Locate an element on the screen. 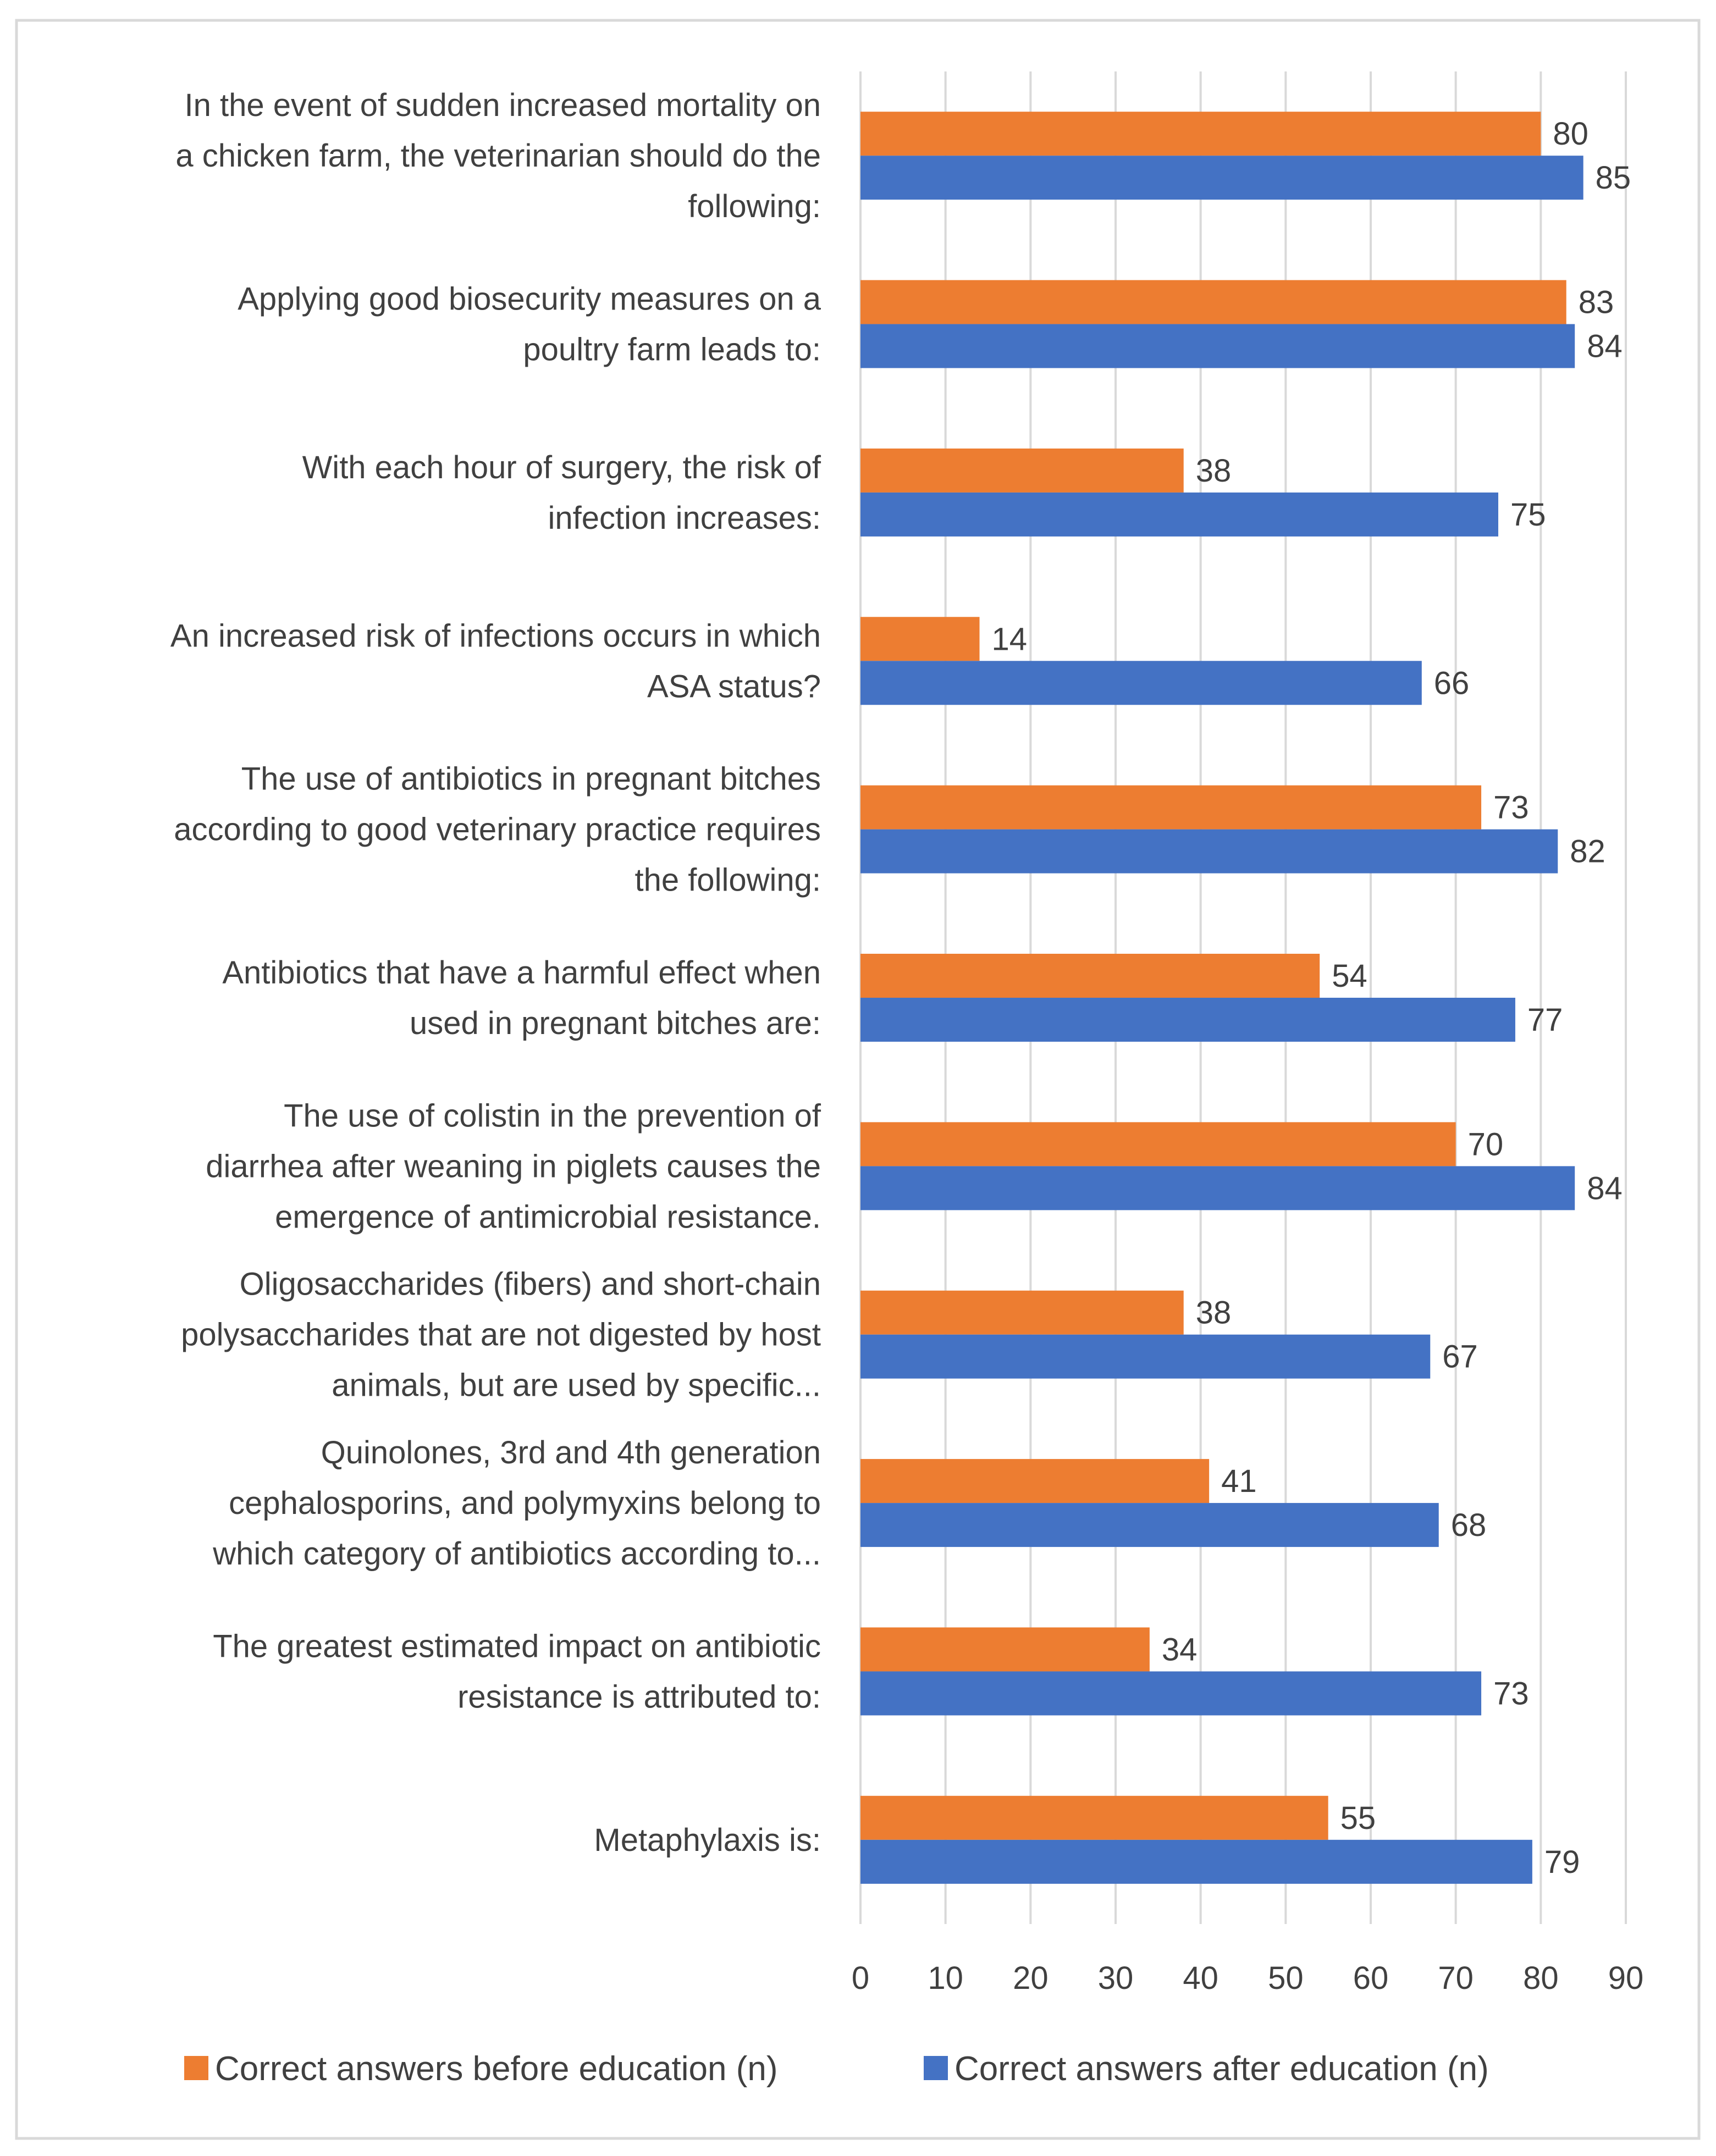 This screenshot has width=1716, height=2156. category-label: Metaphylaxis is: is located at coordinates (707, 1840).